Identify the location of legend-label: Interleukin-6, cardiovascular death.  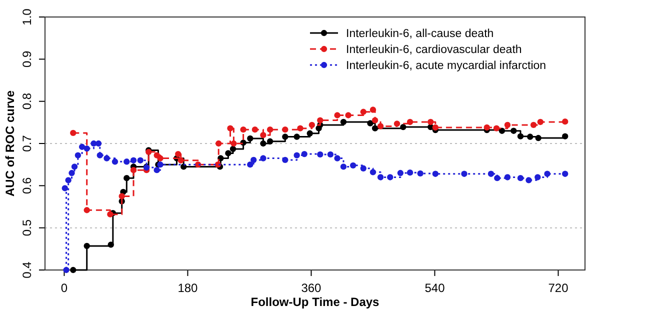
(434, 50).